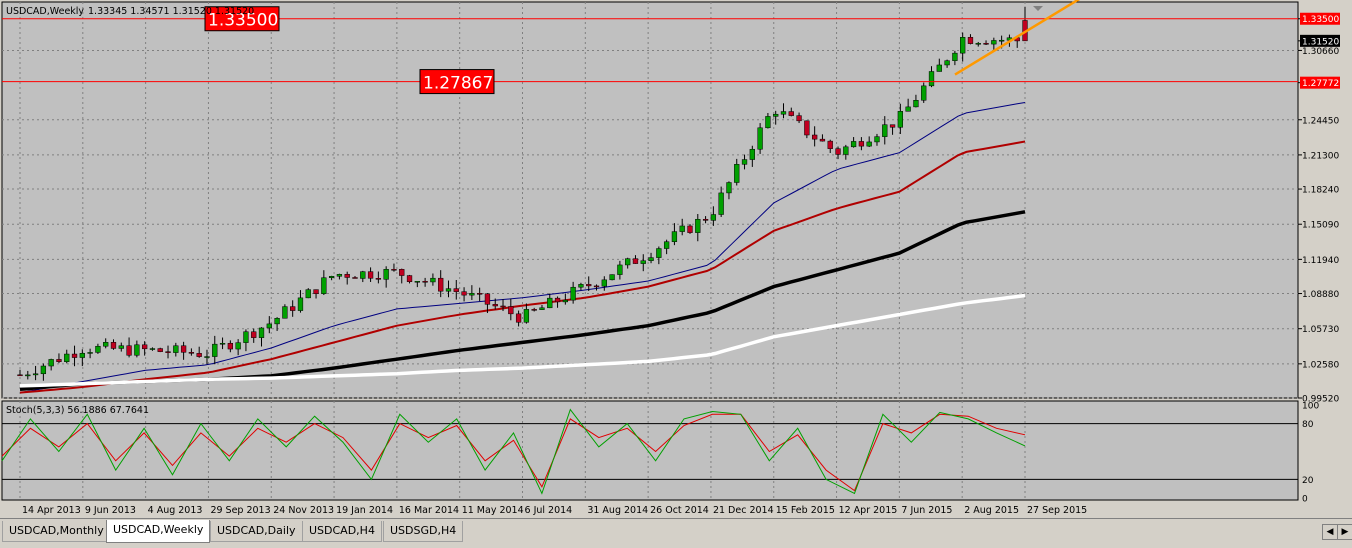 The height and width of the screenshot is (548, 1352). What do you see at coordinates (175, 510) in the screenshot?
I see `time-axis-label: 4 Aug 2013` at bounding box center [175, 510].